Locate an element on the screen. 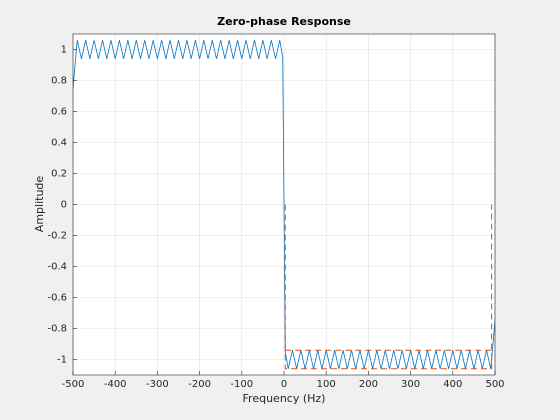 The width and height of the screenshot is (560, 420). x-tick-label: 0 is located at coordinates (284, 384).